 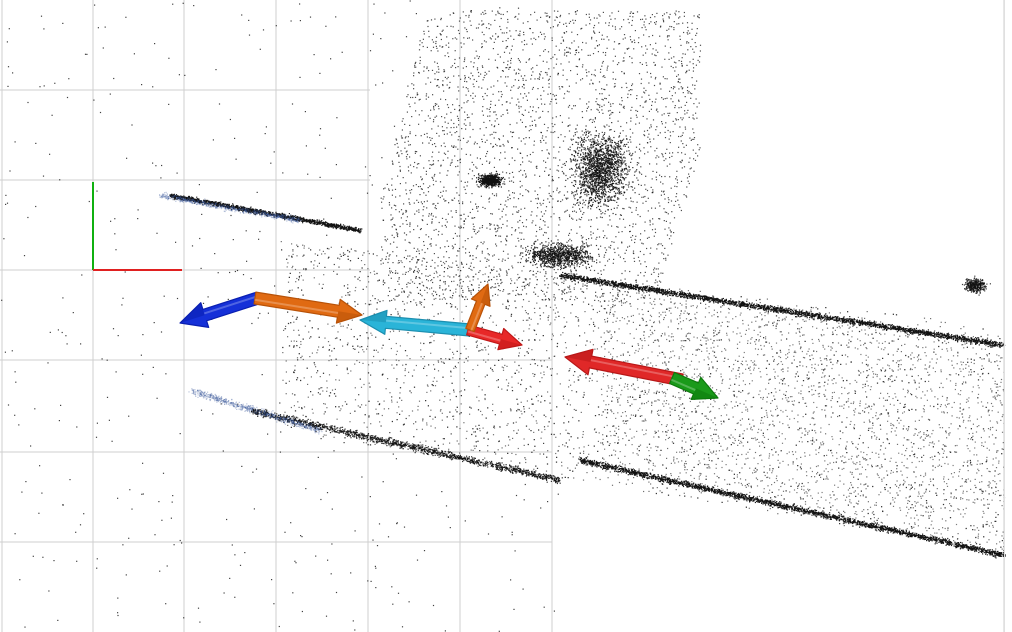 I want to click on blue-arrow, so click(x=220, y=309).